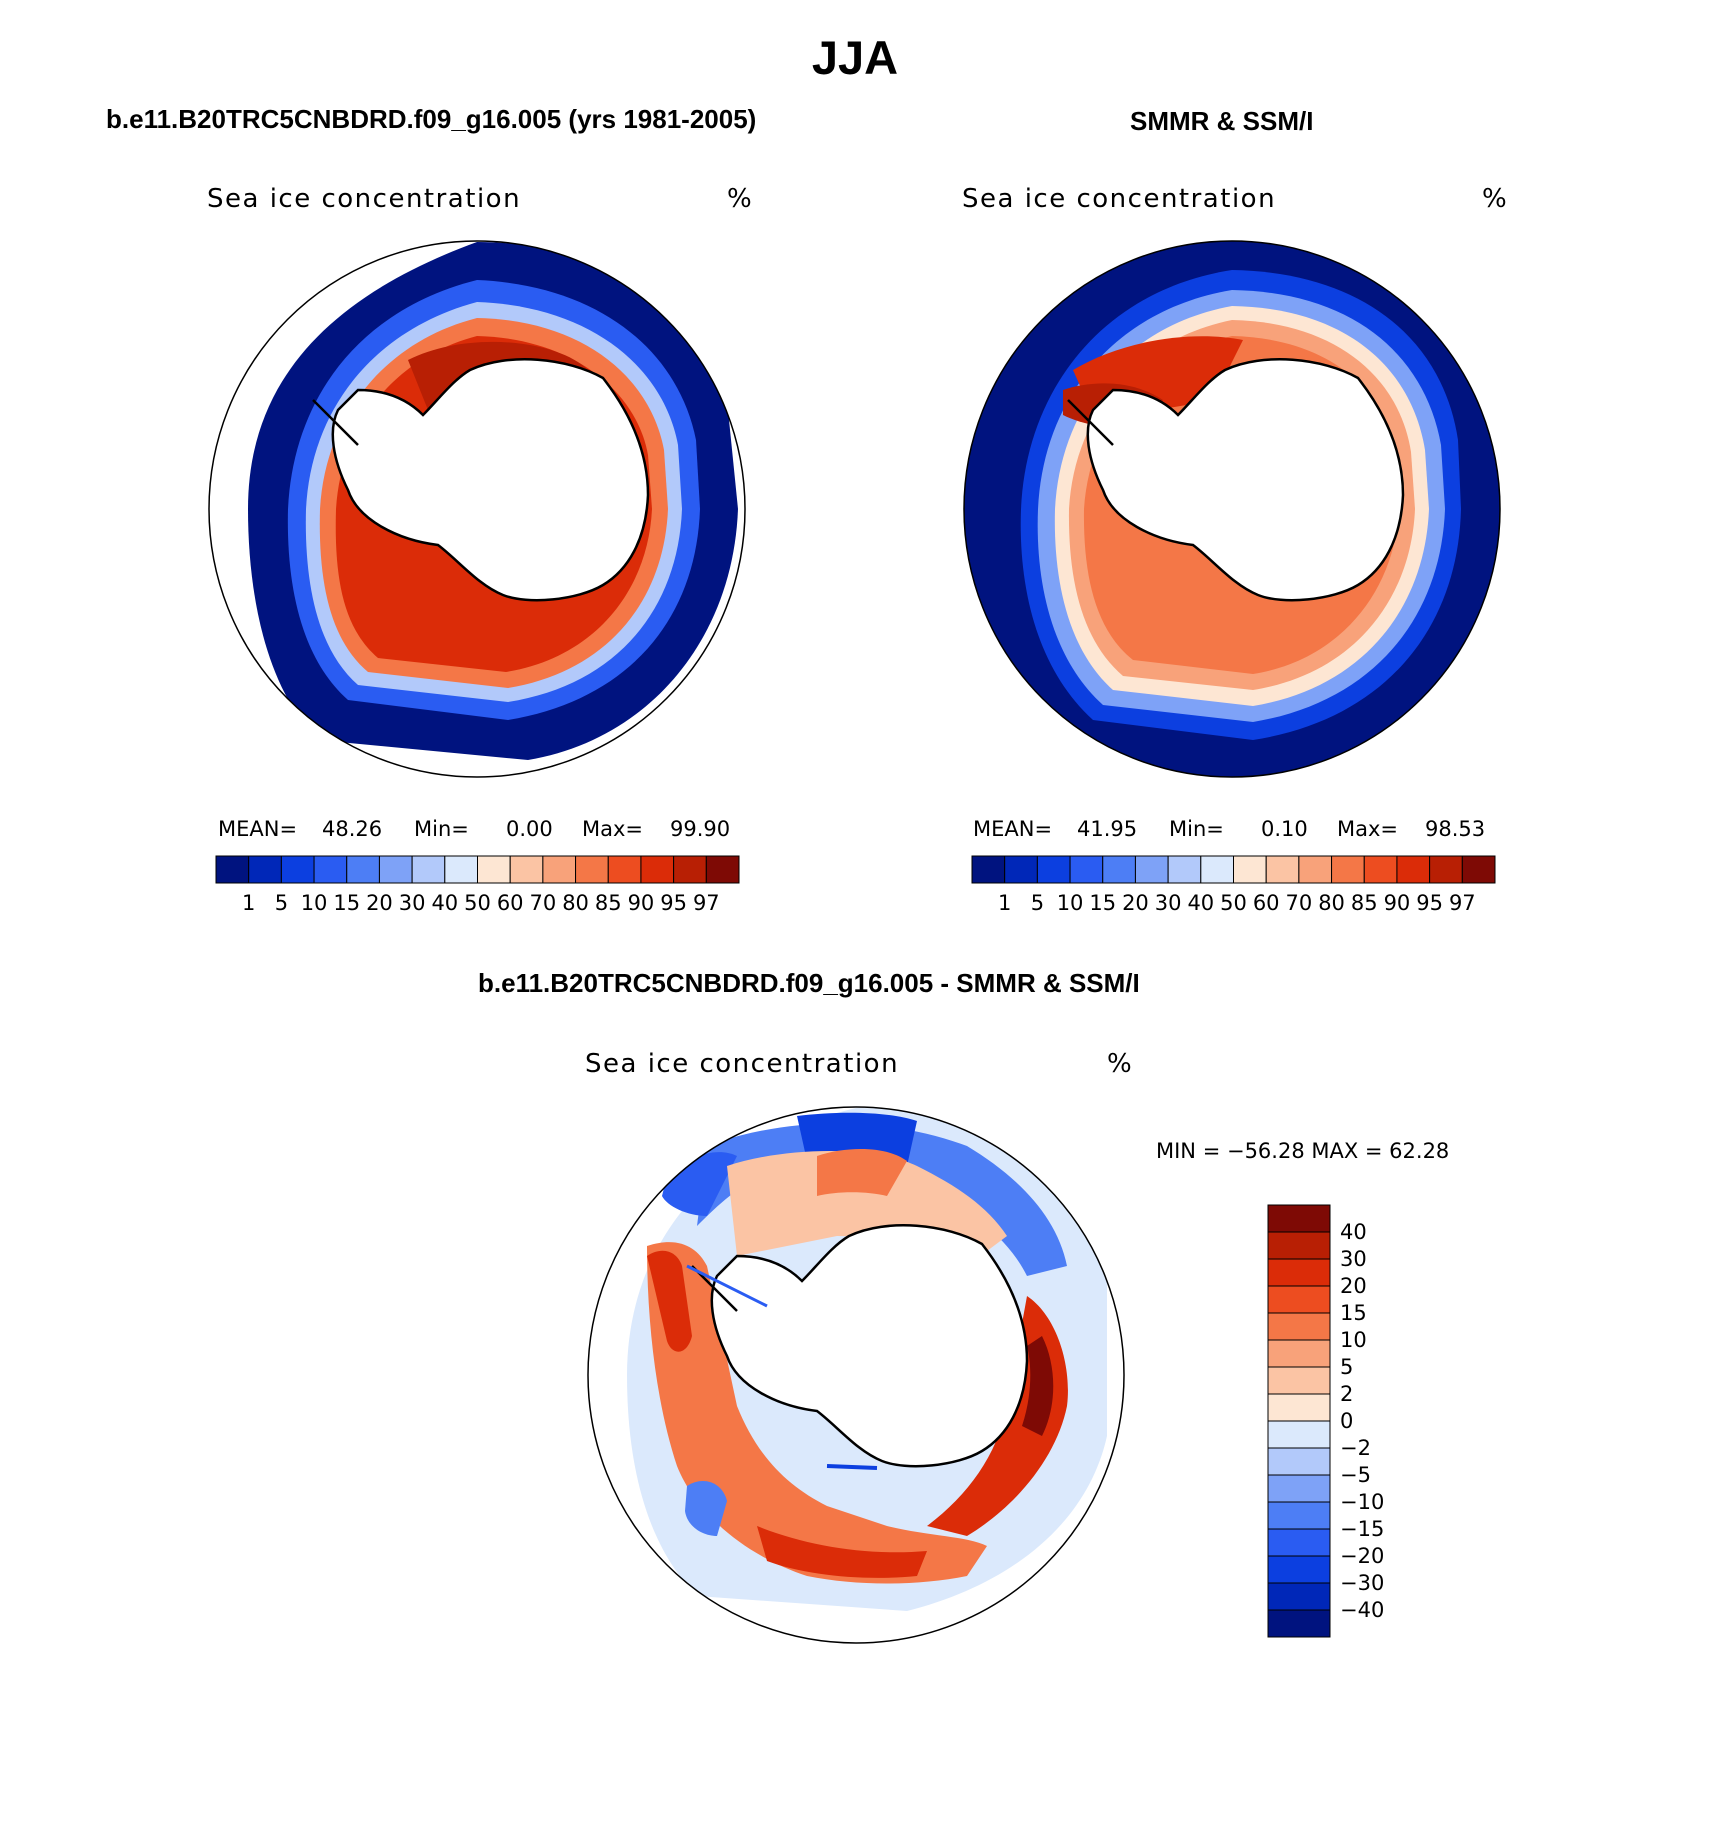  Describe the element at coordinates (673, 903) in the screenshot. I see `panel-model-colorbar-label: 95` at that location.